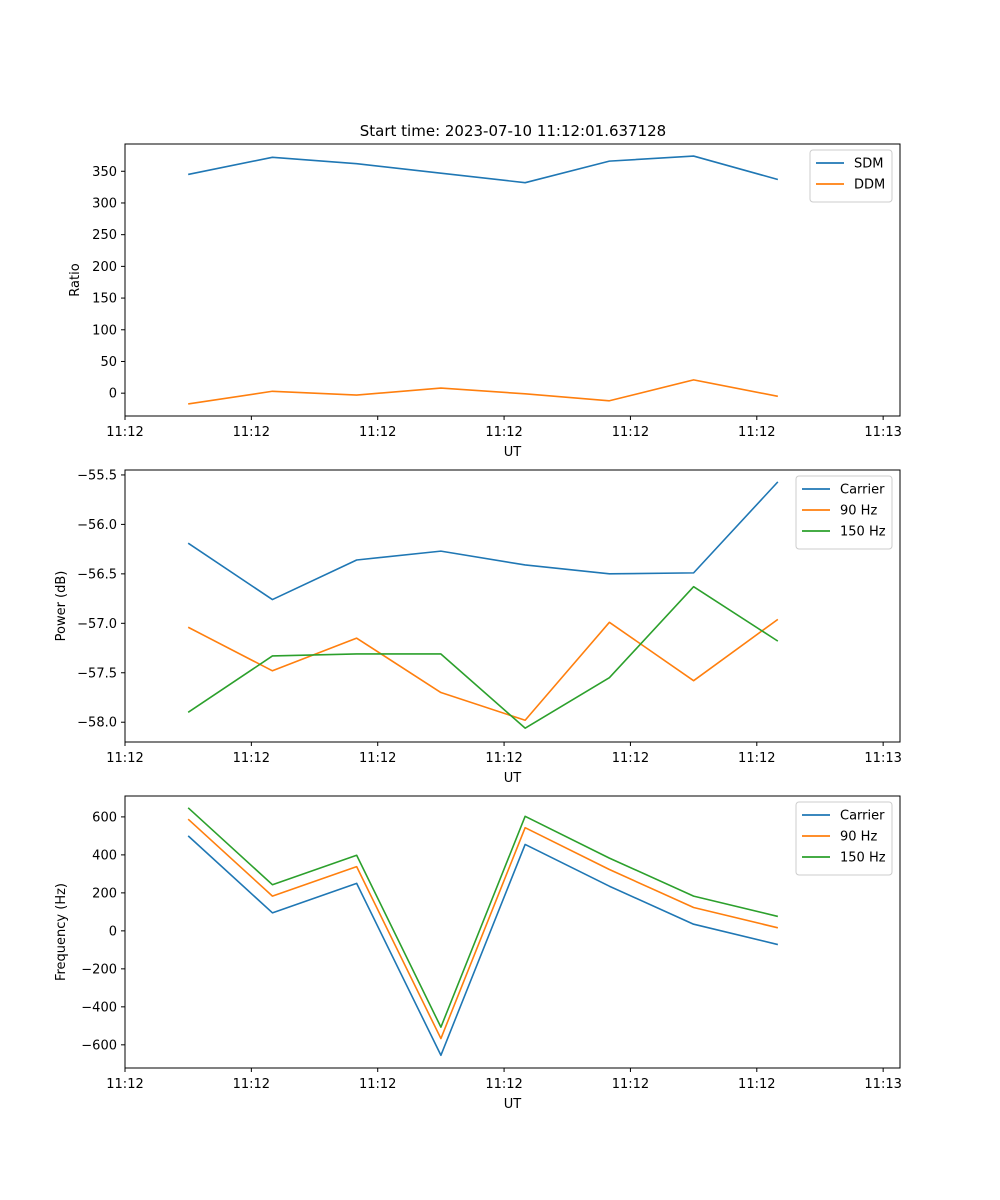 The image size is (1000, 1200). I want to click on ratio-y-tick-label: 150, so click(104, 299).